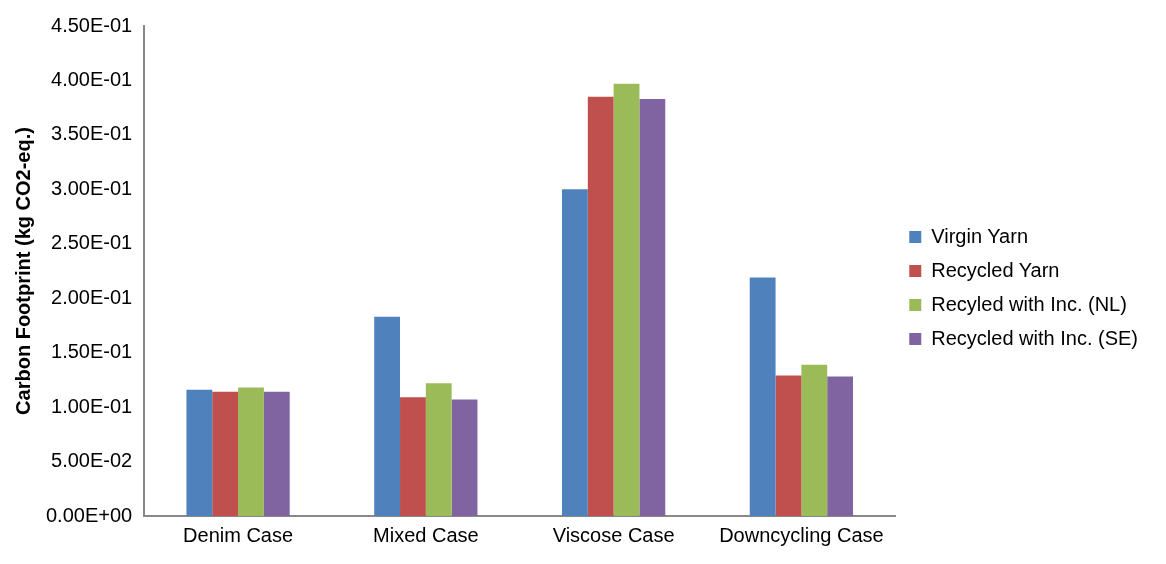 The image size is (1166, 564). What do you see at coordinates (92, 351) in the screenshot?
I see `y-tick-label: 1.50E-01` at bounding box center [92, 351].